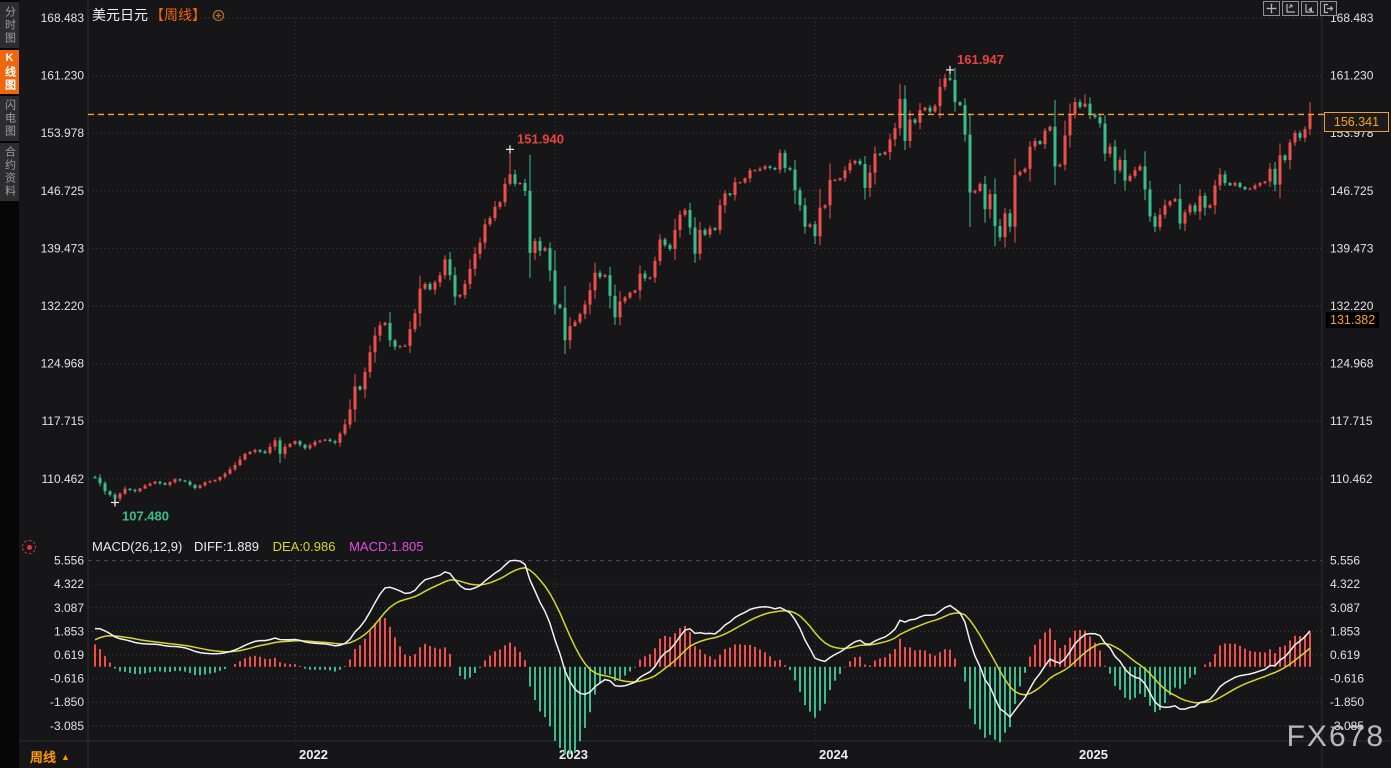  What do you see at coordinates (9, 172) in the screenshot?
I see `sidebar-tab-contract-info: 合约资料` at bounding box center [9, 172].